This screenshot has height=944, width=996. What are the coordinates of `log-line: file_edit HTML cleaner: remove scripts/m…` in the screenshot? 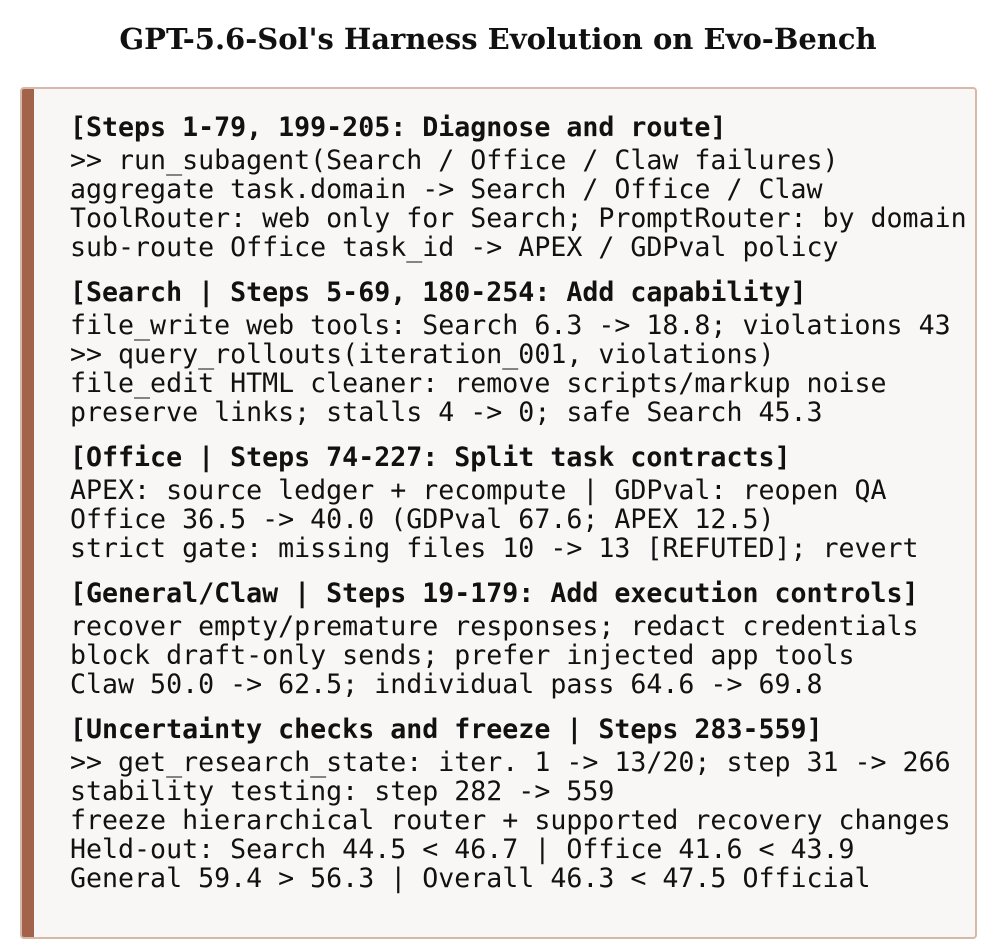 It's located at (478, 383).